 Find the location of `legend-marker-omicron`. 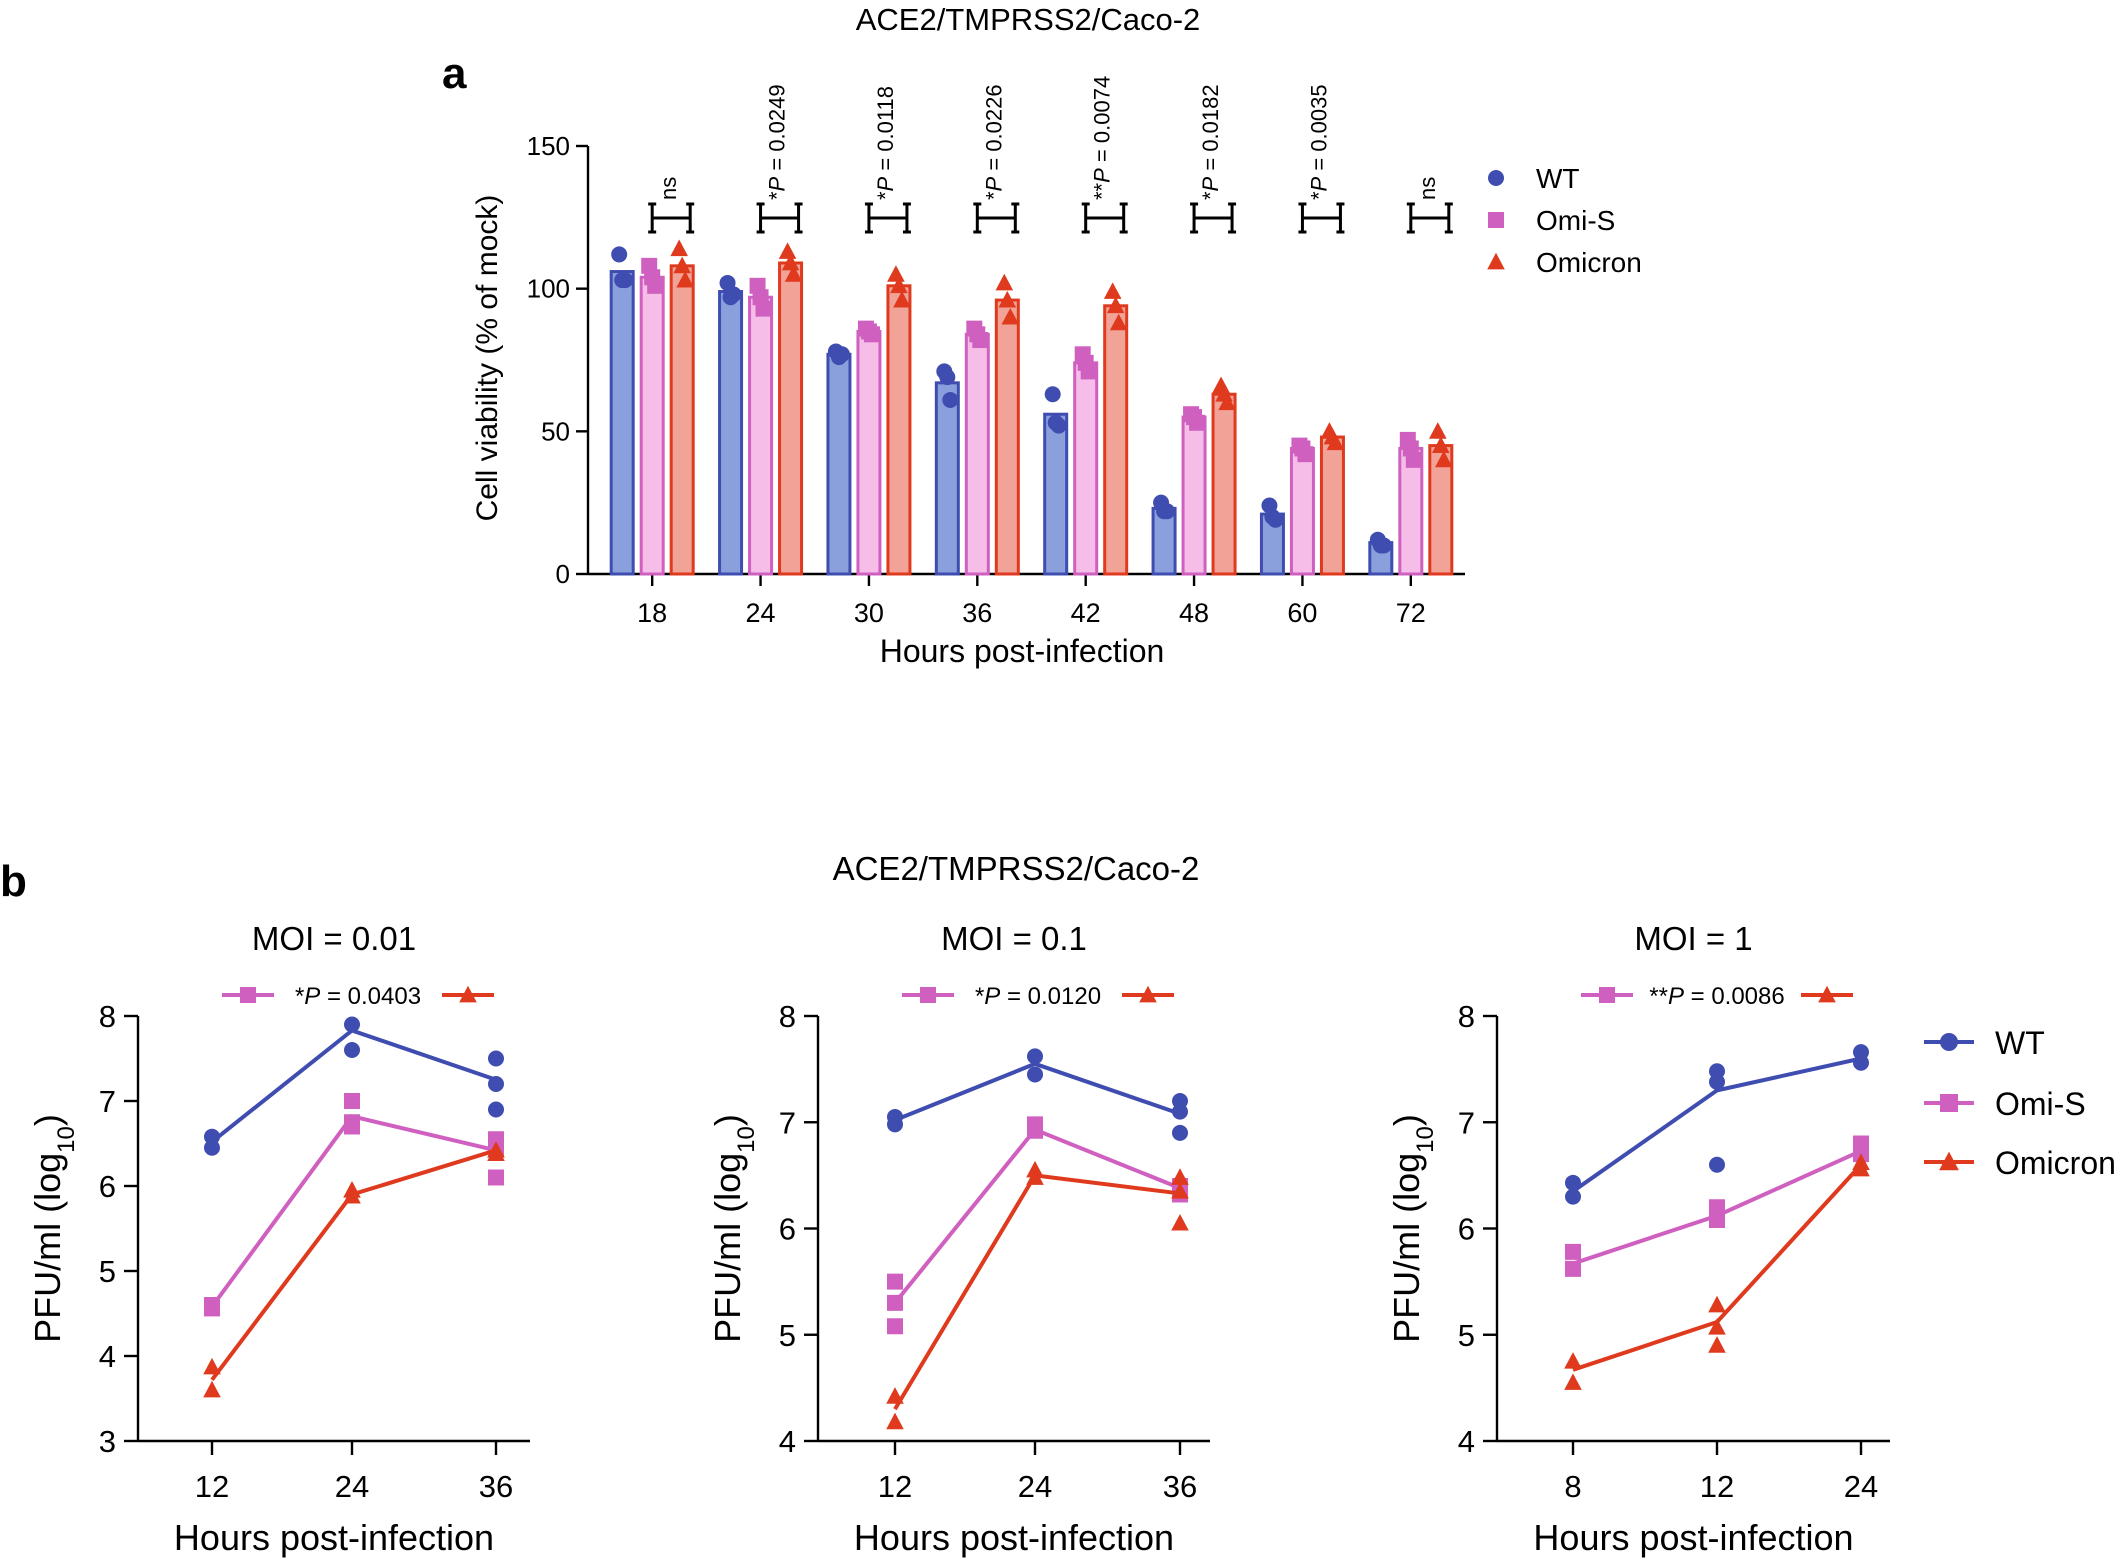

legend-marker-omicron is located at coordinates (1496, 261).